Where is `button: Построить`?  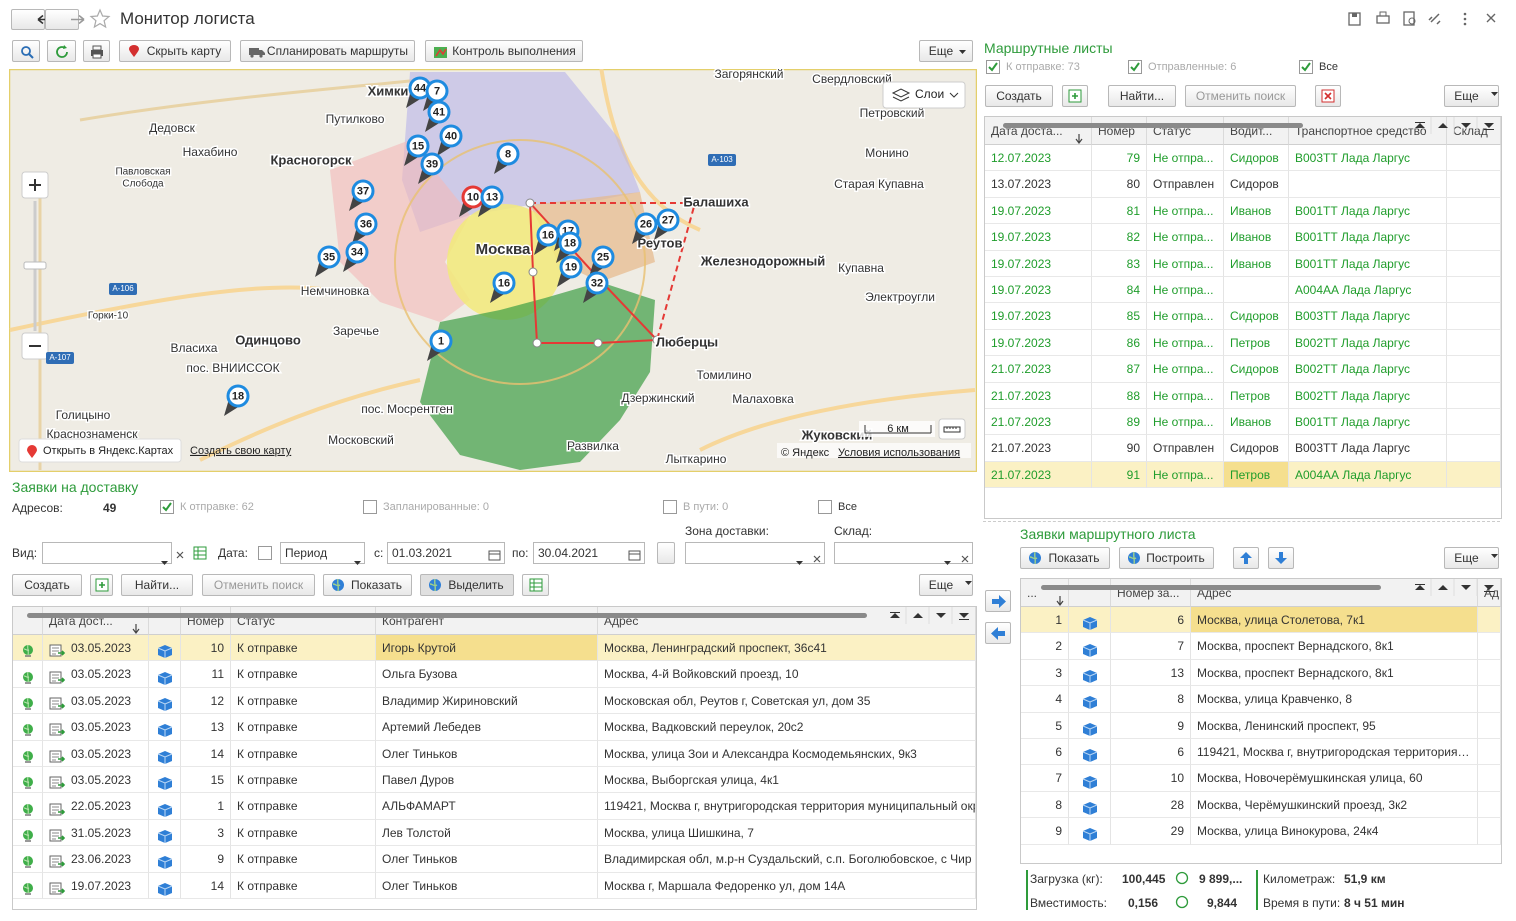
button: Построить is located at coordinates (1166, 558).